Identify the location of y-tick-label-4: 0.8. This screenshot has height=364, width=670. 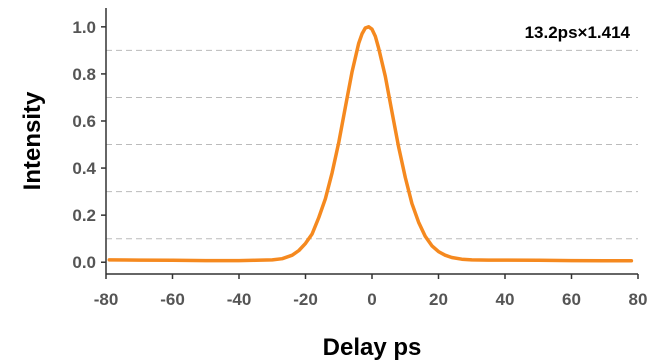
(84, 74).